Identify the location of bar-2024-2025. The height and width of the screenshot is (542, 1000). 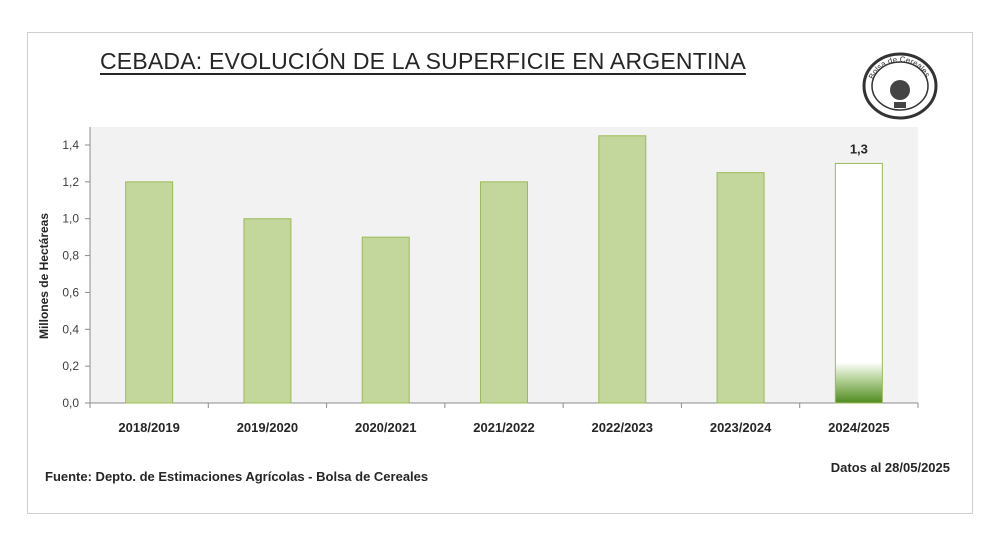
(858, 283).